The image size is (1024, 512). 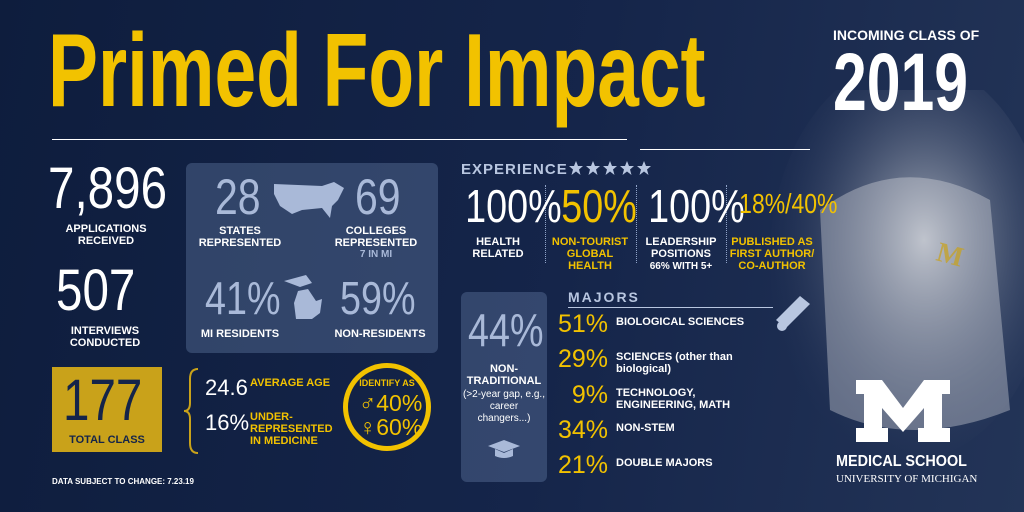 I want to click on major-value: 29%, so click(x=583, y=359).